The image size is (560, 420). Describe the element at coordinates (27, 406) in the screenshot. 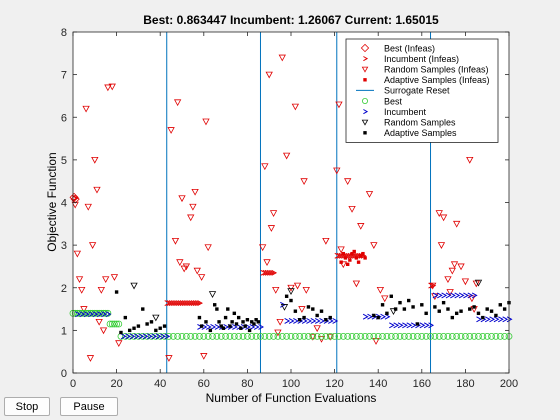

I see `stop-button: Stop` at that location.